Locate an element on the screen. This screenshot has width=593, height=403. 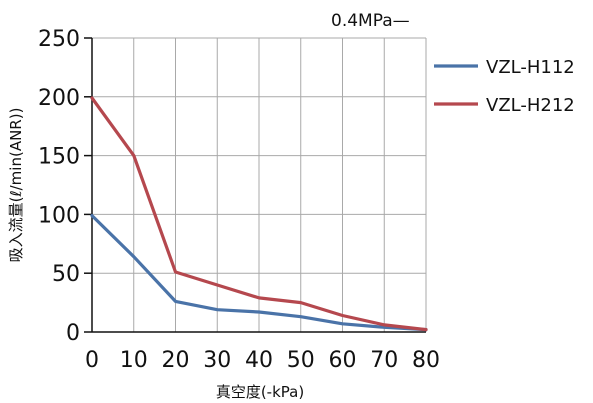
x-tick-label-30: 30 is located at coordinates (217, 360).